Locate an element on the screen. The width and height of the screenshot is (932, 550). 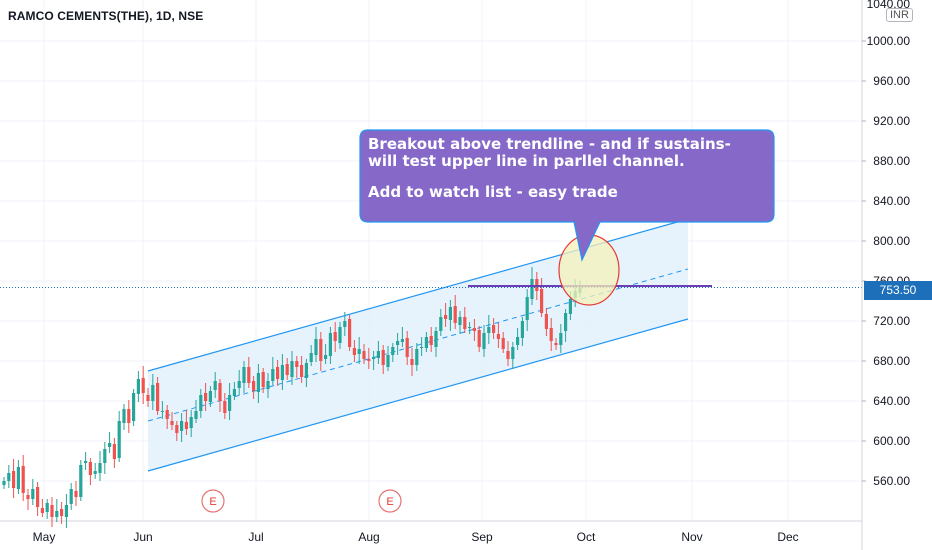
price-tick-label: 960.00 is located at coordinates (891, 81).